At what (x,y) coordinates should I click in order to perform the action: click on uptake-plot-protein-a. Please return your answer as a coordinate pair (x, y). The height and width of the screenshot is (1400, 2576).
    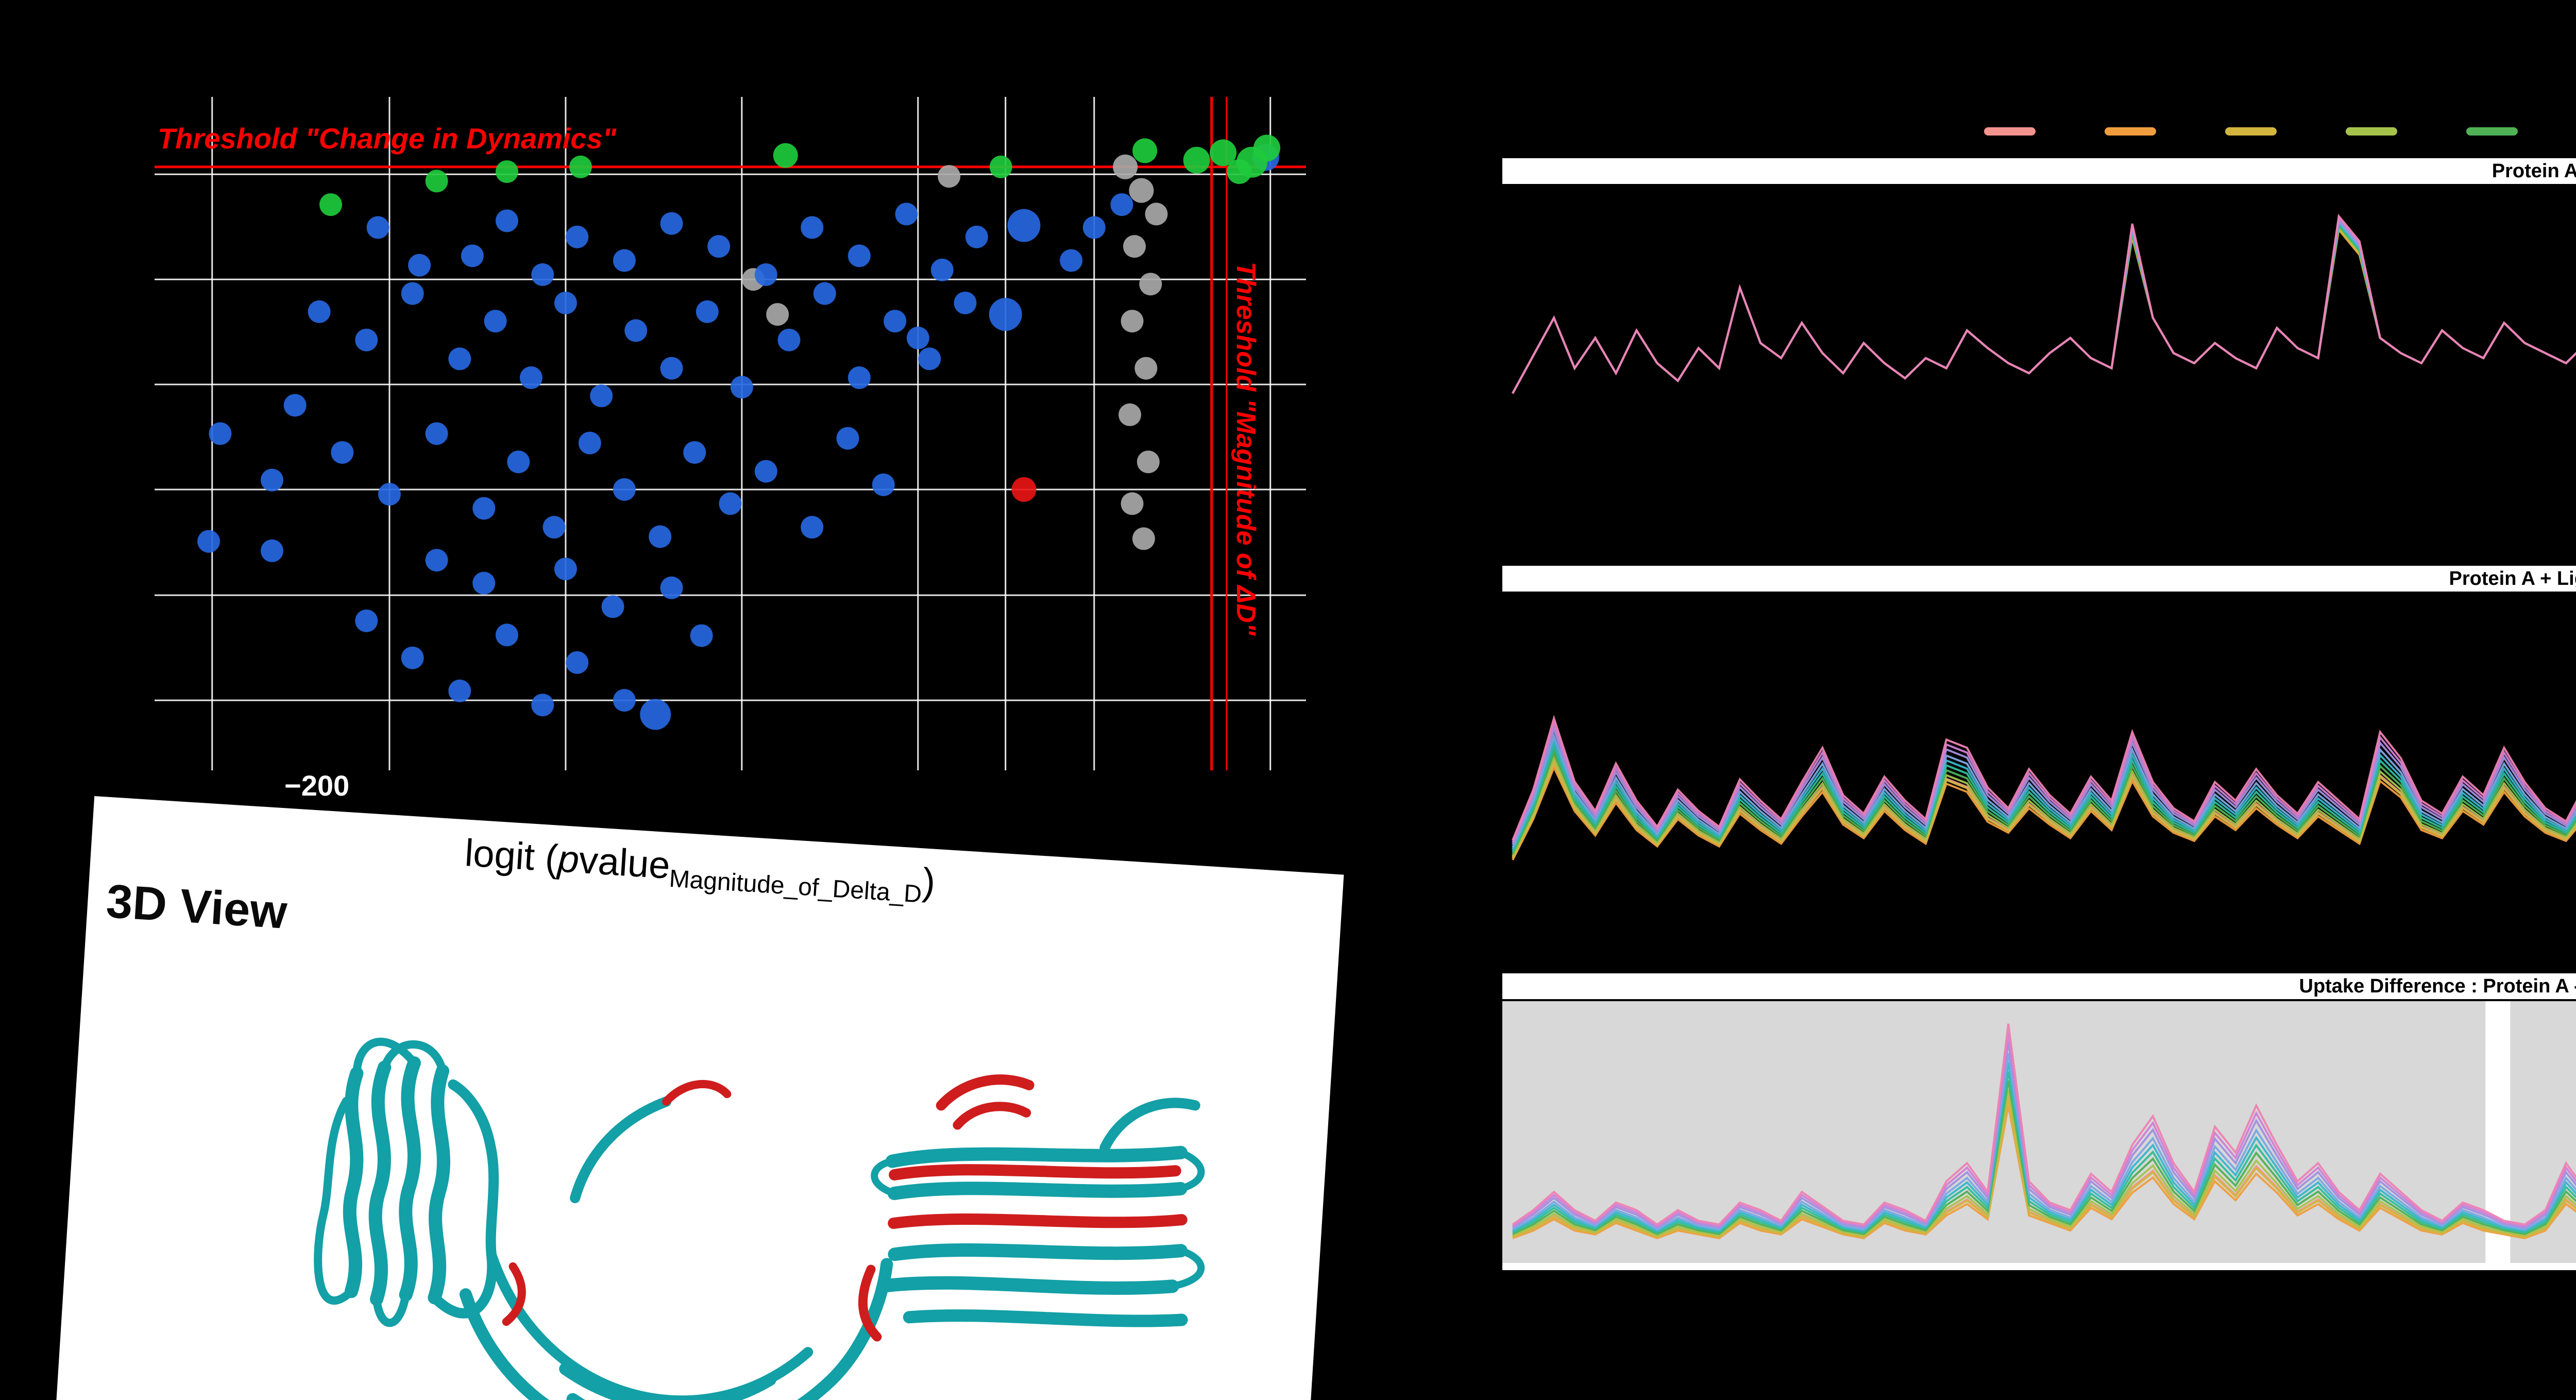
    Looking at the image, I should click on (2039, 360).